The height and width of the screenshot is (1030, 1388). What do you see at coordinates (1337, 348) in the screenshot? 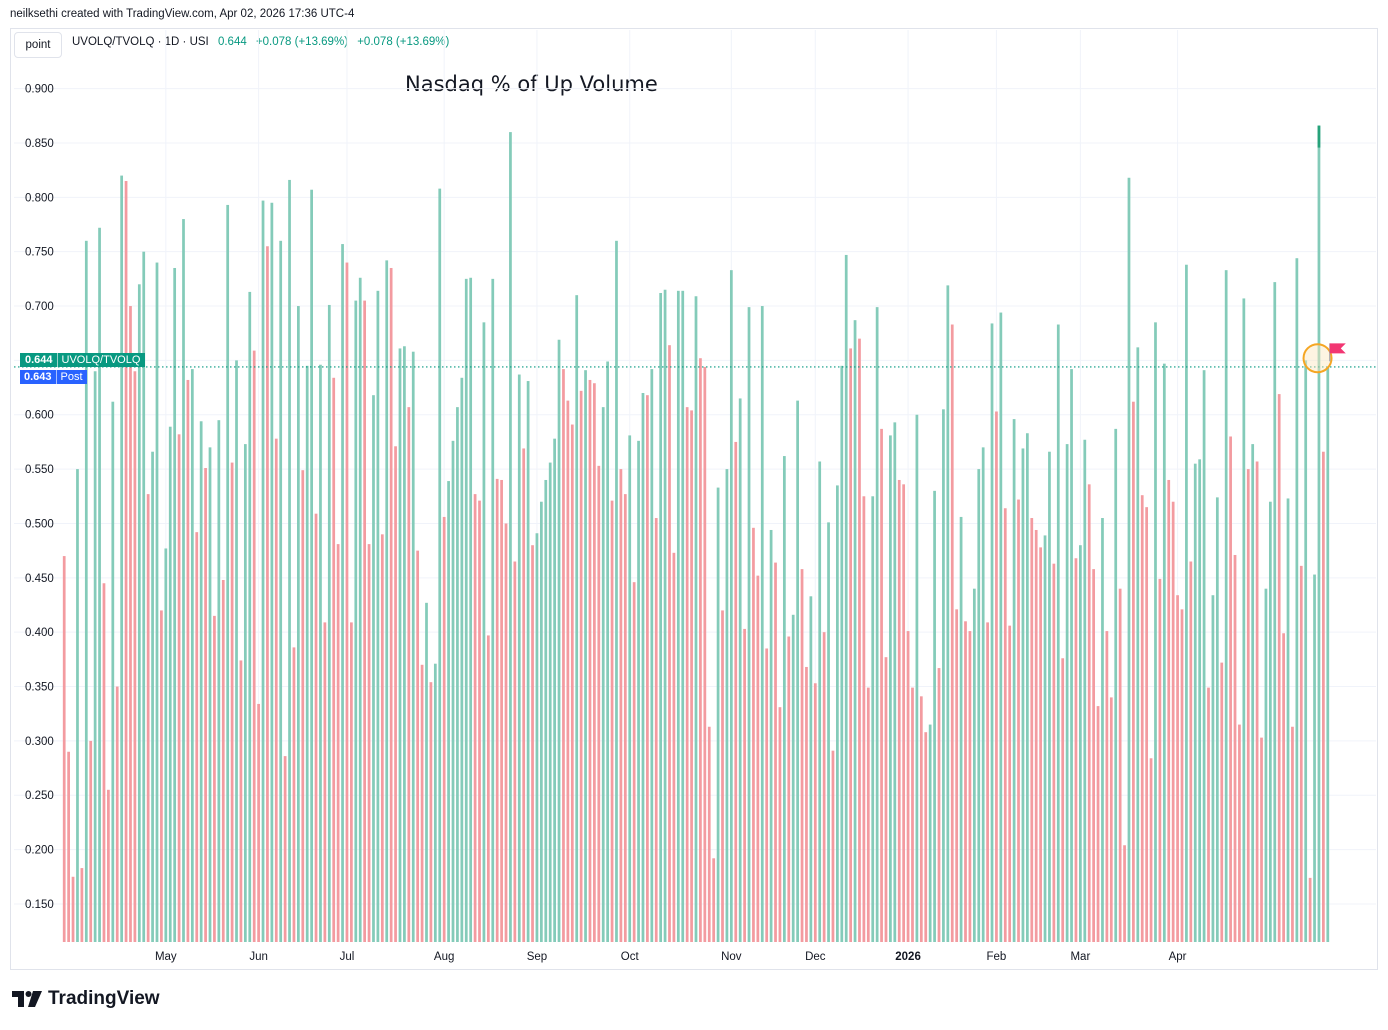
I see `flag-icon` at bounding box center [1337, 348].